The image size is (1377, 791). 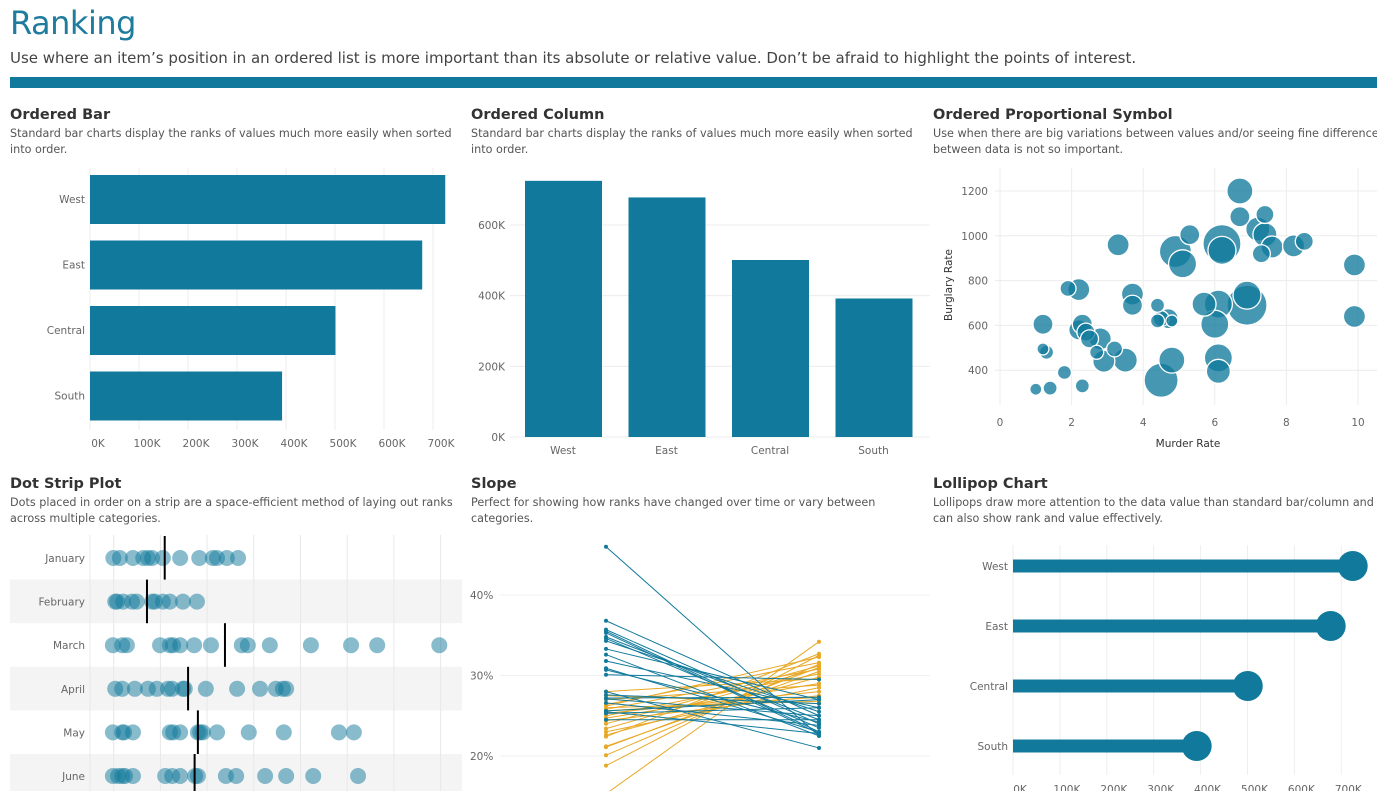 I want to click on x-tick-label: 500K, so click(x=1255, y=787).